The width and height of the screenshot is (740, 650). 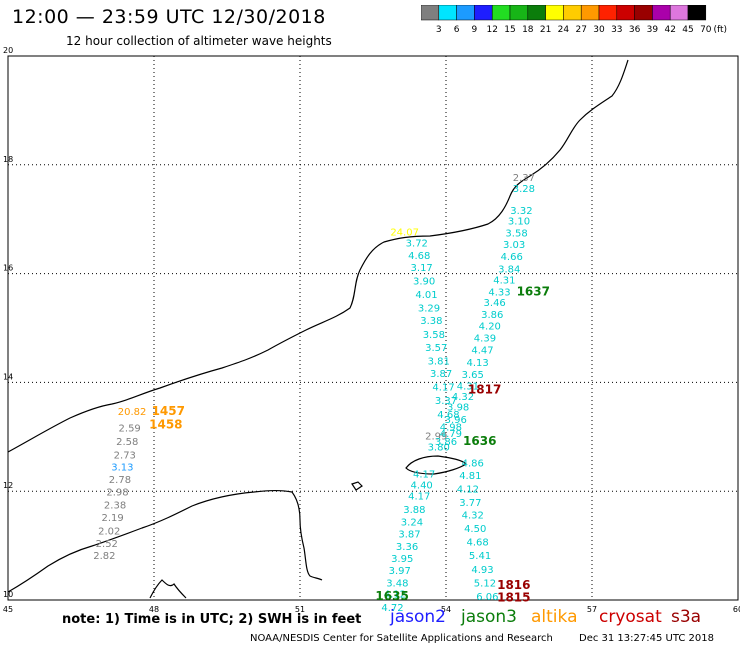 I want to click on satellite-cryosat: cryosat, so click(x=630, y=617).